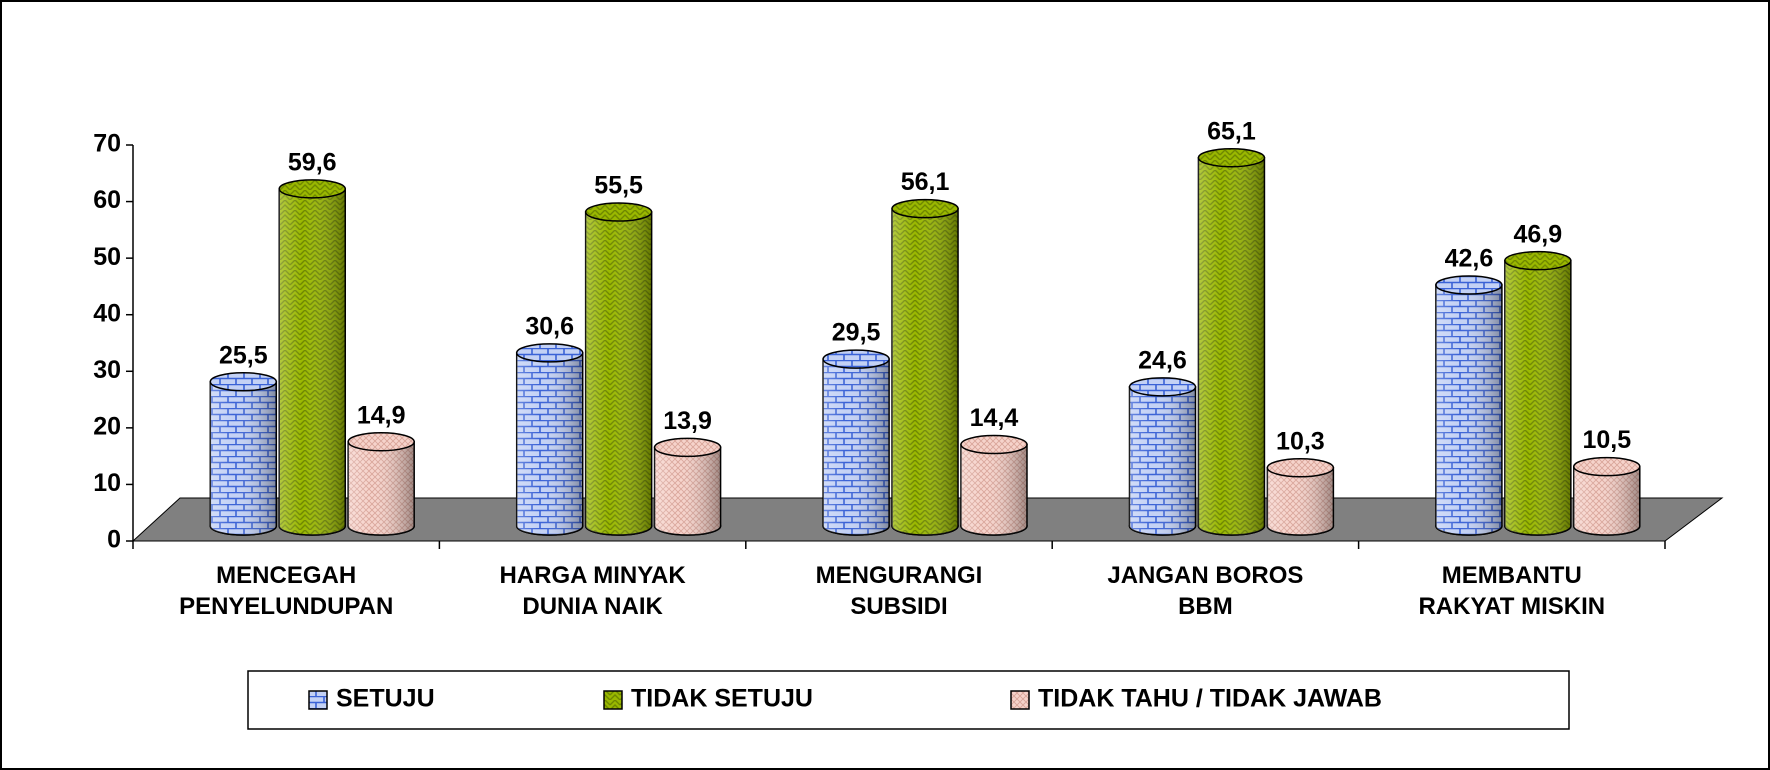 The image size is (1770, 770). What do you see at coordinates (1205, 591) in the screenshot?
I see `x-tick-label: JANGAN BOROS BBM` at bounding box center [1205, 591].